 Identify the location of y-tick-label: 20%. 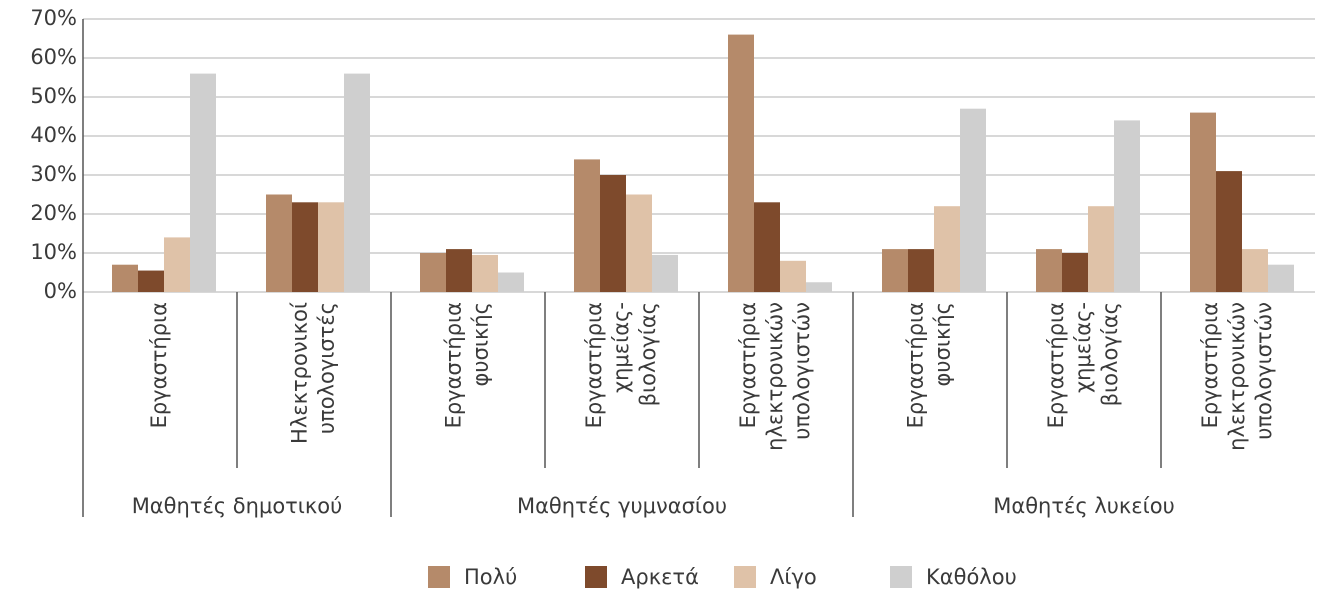
(53, 213).